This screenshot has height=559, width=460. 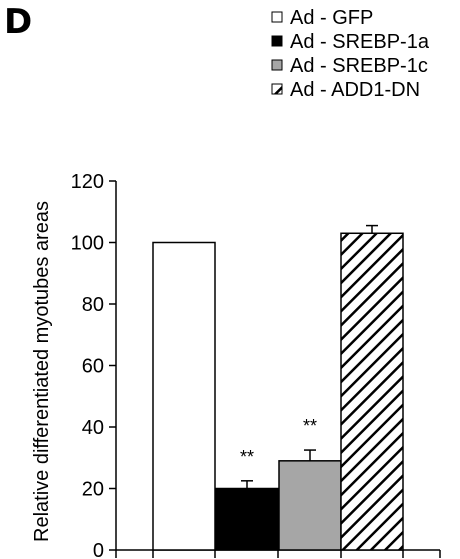 What do you see at coordinates (93, 490) in the screenshot?
I see `y-tick-label: 20` at bounding box center [93, 490].